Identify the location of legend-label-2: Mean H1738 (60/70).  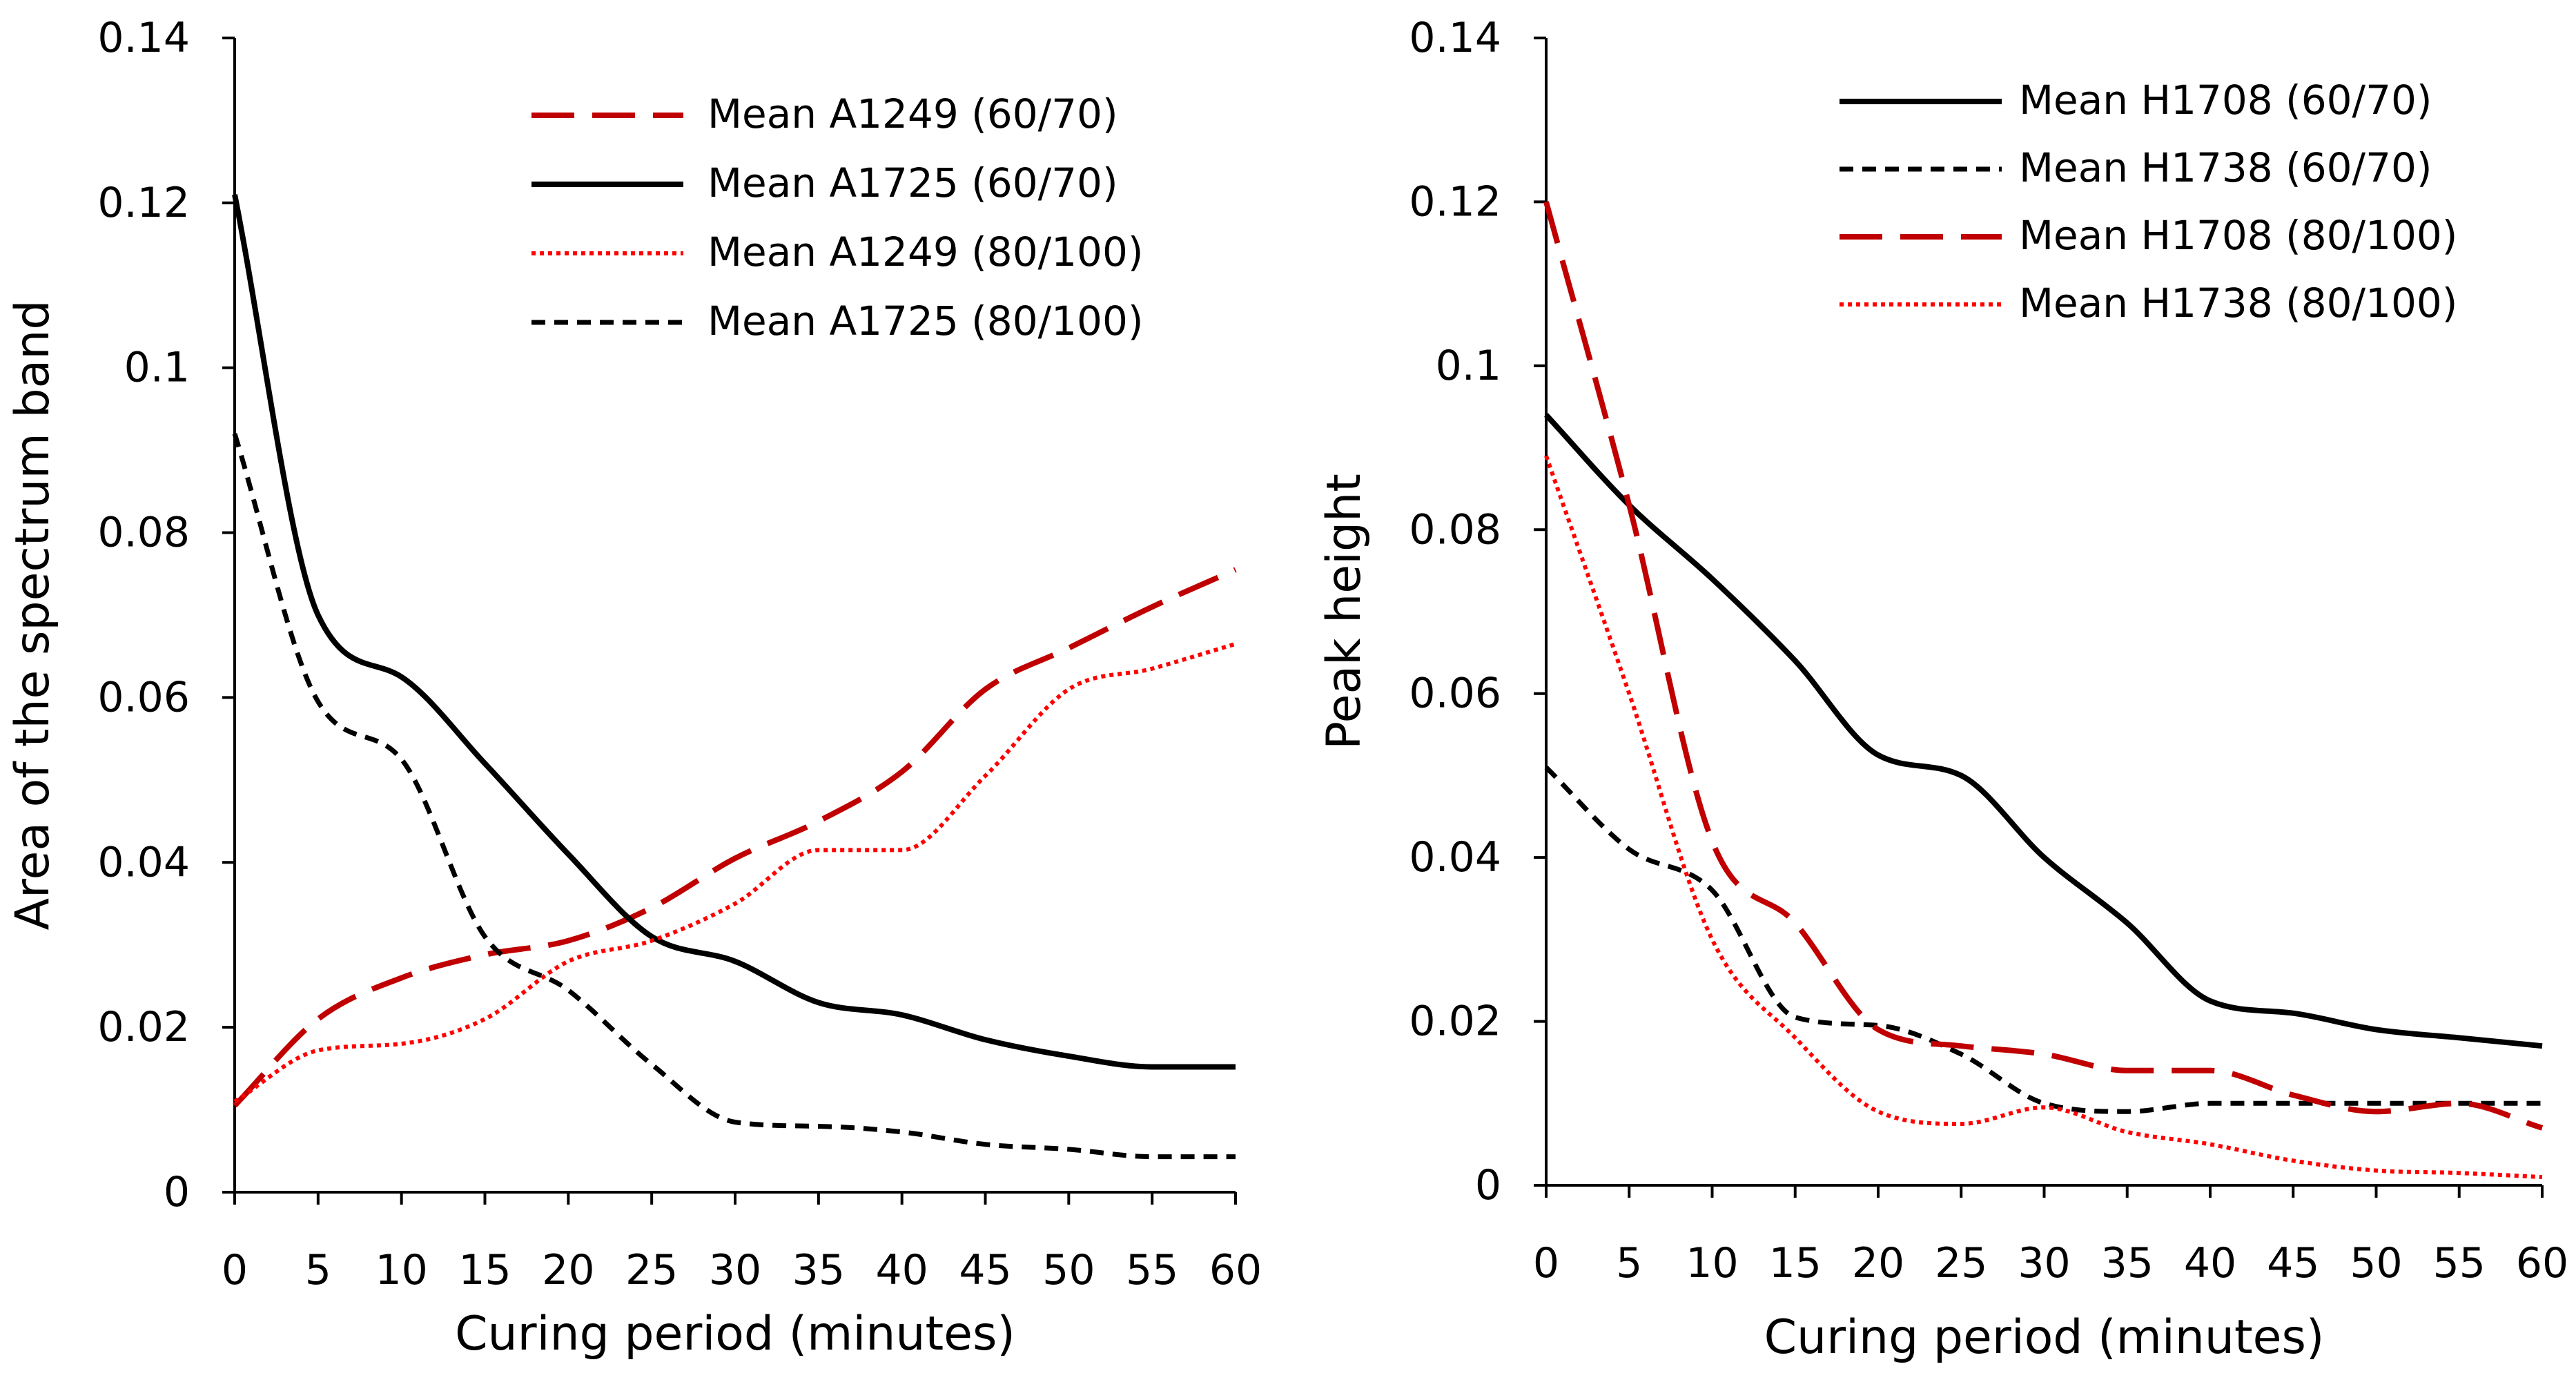
(2225, 167).